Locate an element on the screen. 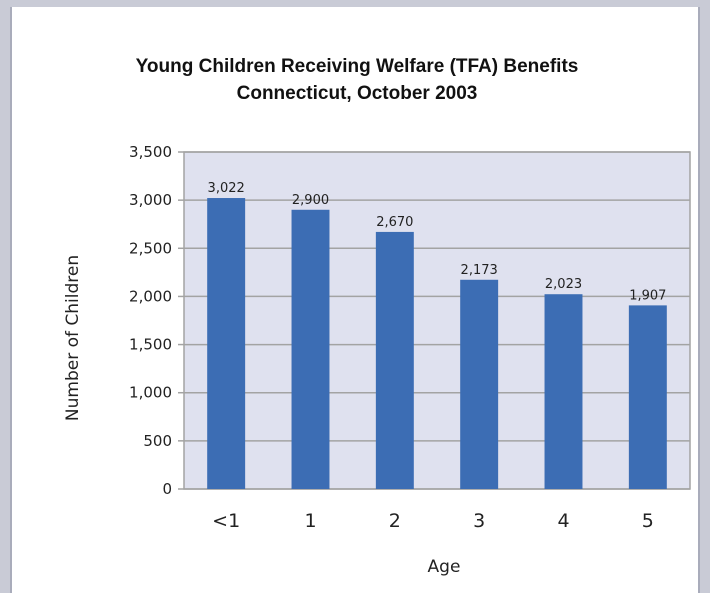 The height and width of the screenshot is (593, 710). data-label: 3,022 is located at coordinates (226, 188).